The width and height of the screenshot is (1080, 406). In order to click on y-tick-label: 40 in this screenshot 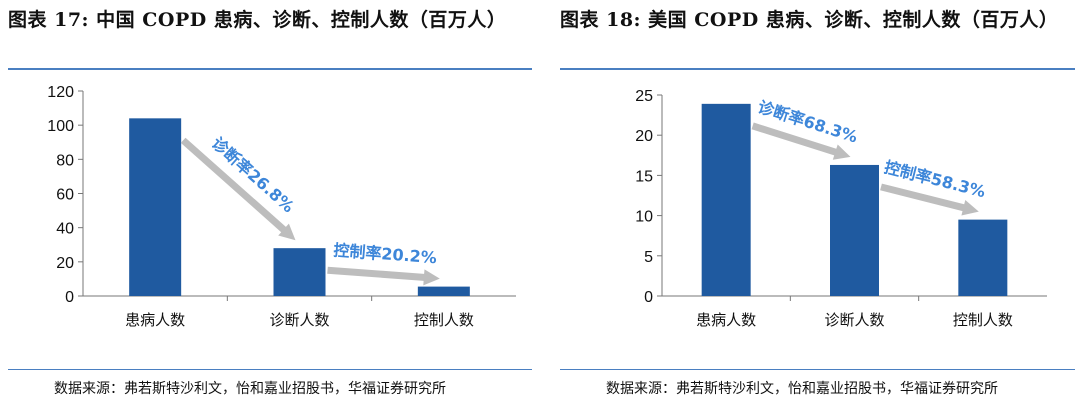, I will do `click(65, 229)`.